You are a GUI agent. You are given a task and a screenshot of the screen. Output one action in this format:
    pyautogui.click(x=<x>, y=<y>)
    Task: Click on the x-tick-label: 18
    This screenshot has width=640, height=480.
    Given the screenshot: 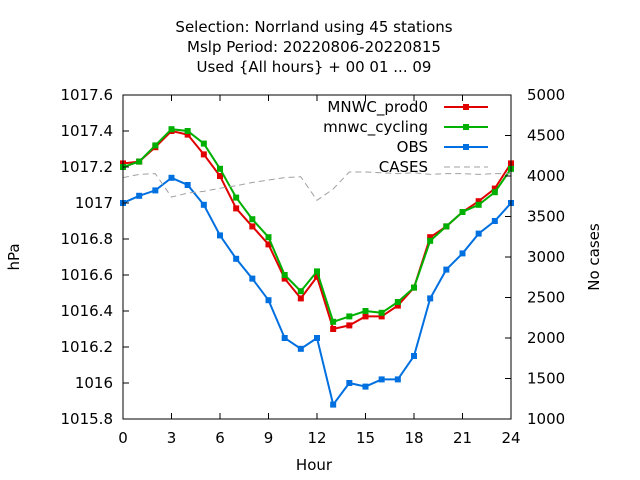 What is the action you would take?
    pyautogui.click(x=413, y=438)
    